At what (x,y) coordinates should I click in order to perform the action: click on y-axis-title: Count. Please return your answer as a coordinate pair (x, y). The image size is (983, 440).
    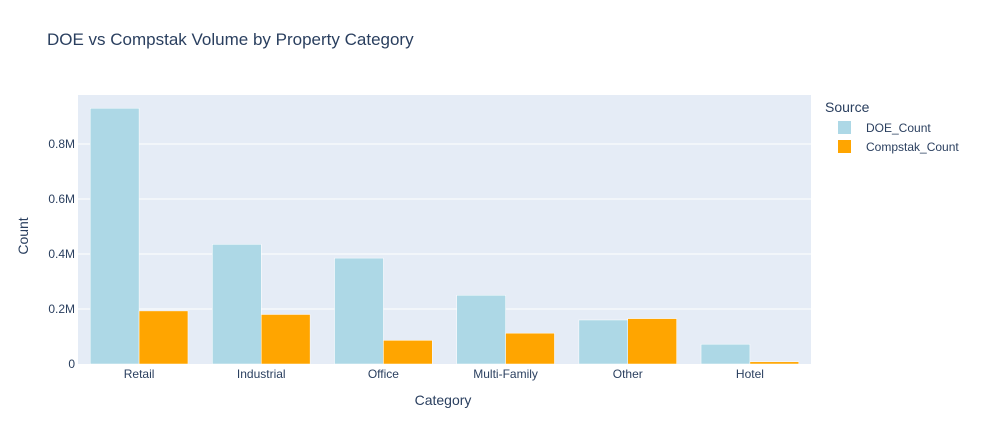
    Looking at the image, I should click on (23, 235).